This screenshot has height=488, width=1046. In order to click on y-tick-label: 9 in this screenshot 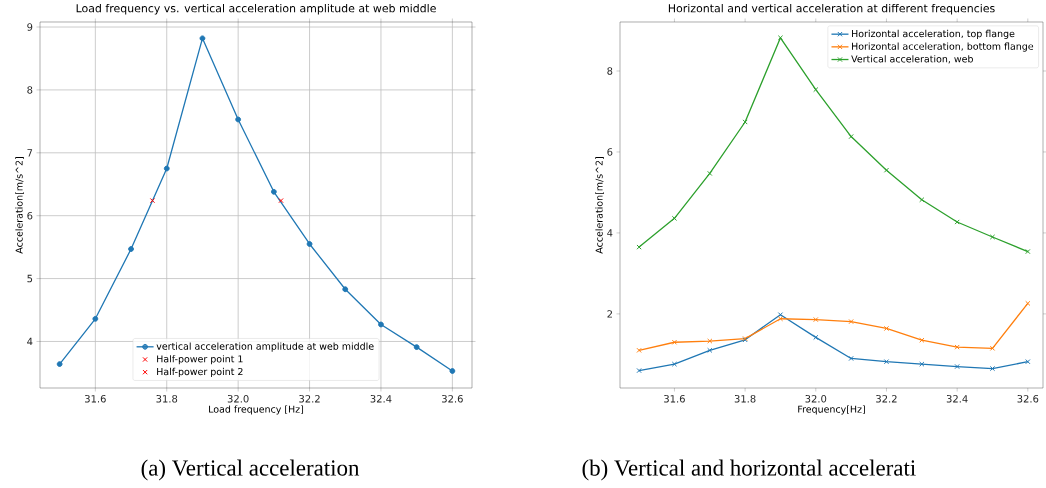, I will do `click(30, 27)`.